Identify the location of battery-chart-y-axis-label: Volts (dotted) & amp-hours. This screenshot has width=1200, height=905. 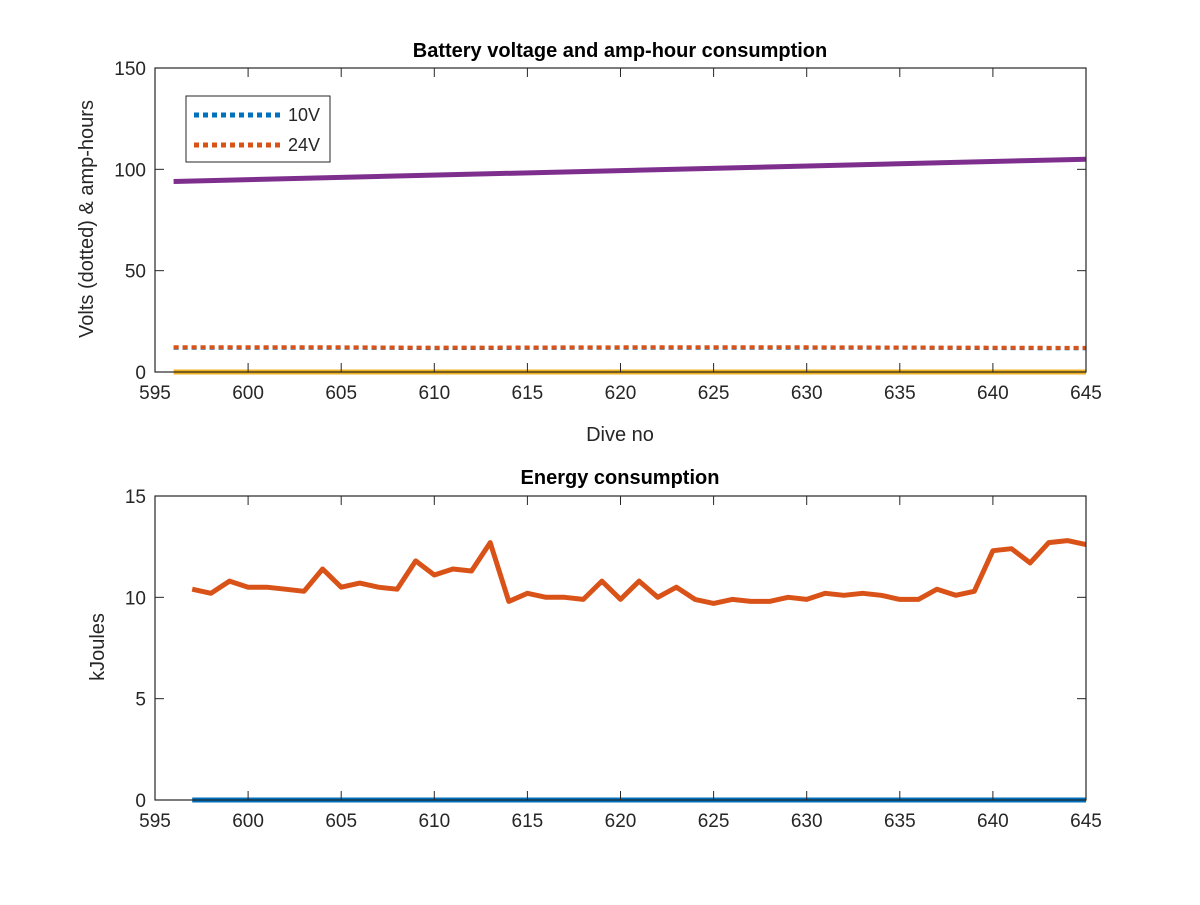
(87, 219).